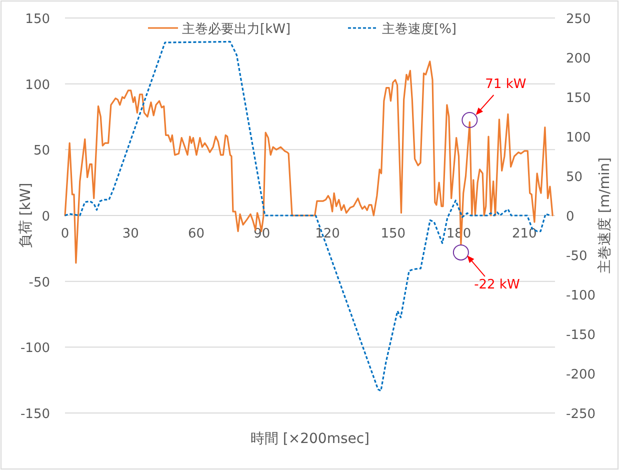  I want to click on y2-tick-label: -250, so click(581, 414).